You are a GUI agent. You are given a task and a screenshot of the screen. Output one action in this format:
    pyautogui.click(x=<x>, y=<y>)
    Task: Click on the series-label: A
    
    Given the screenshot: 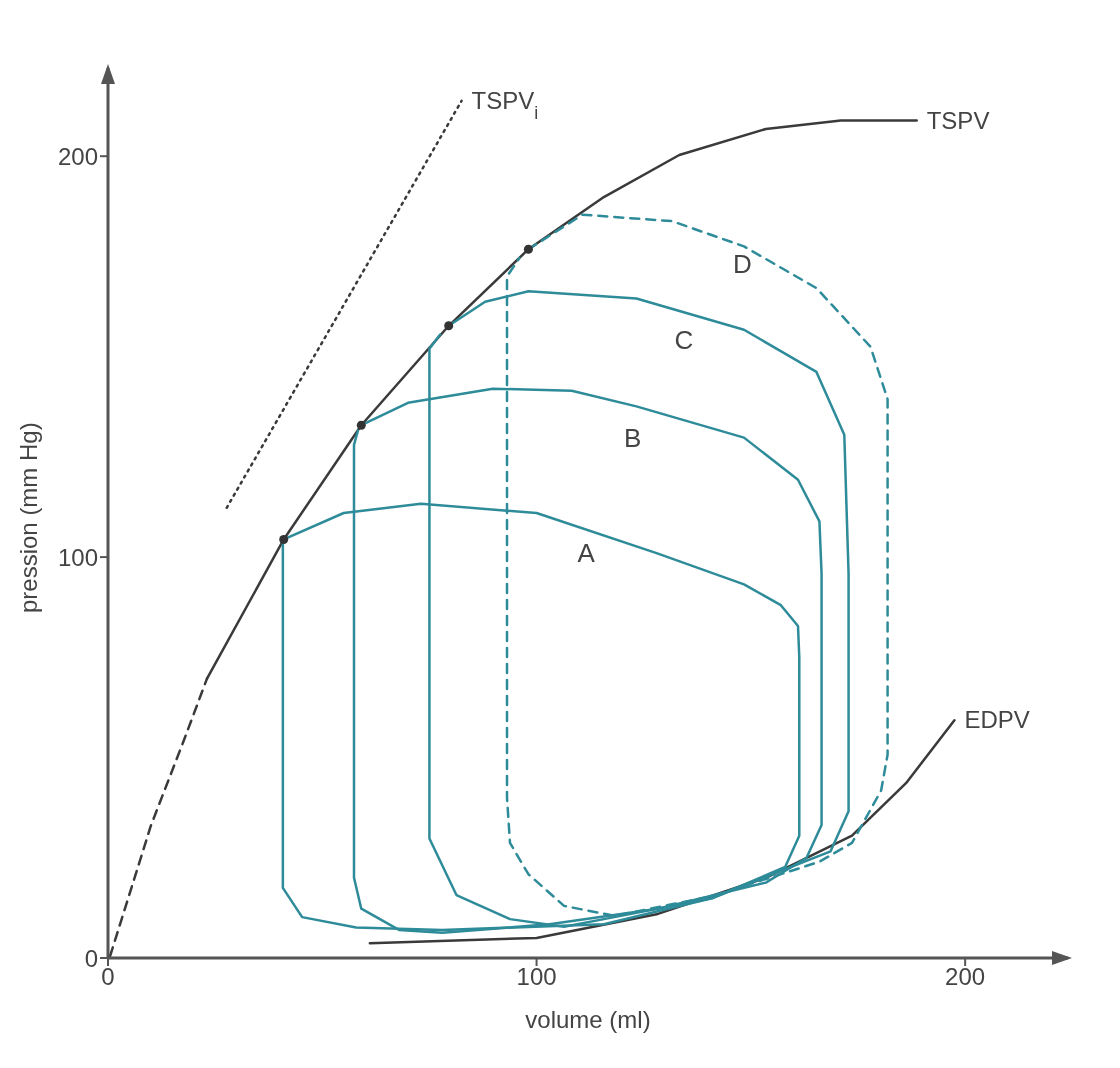 What is the action you would take?
    pyautogui.click(x=586, y=552)
    